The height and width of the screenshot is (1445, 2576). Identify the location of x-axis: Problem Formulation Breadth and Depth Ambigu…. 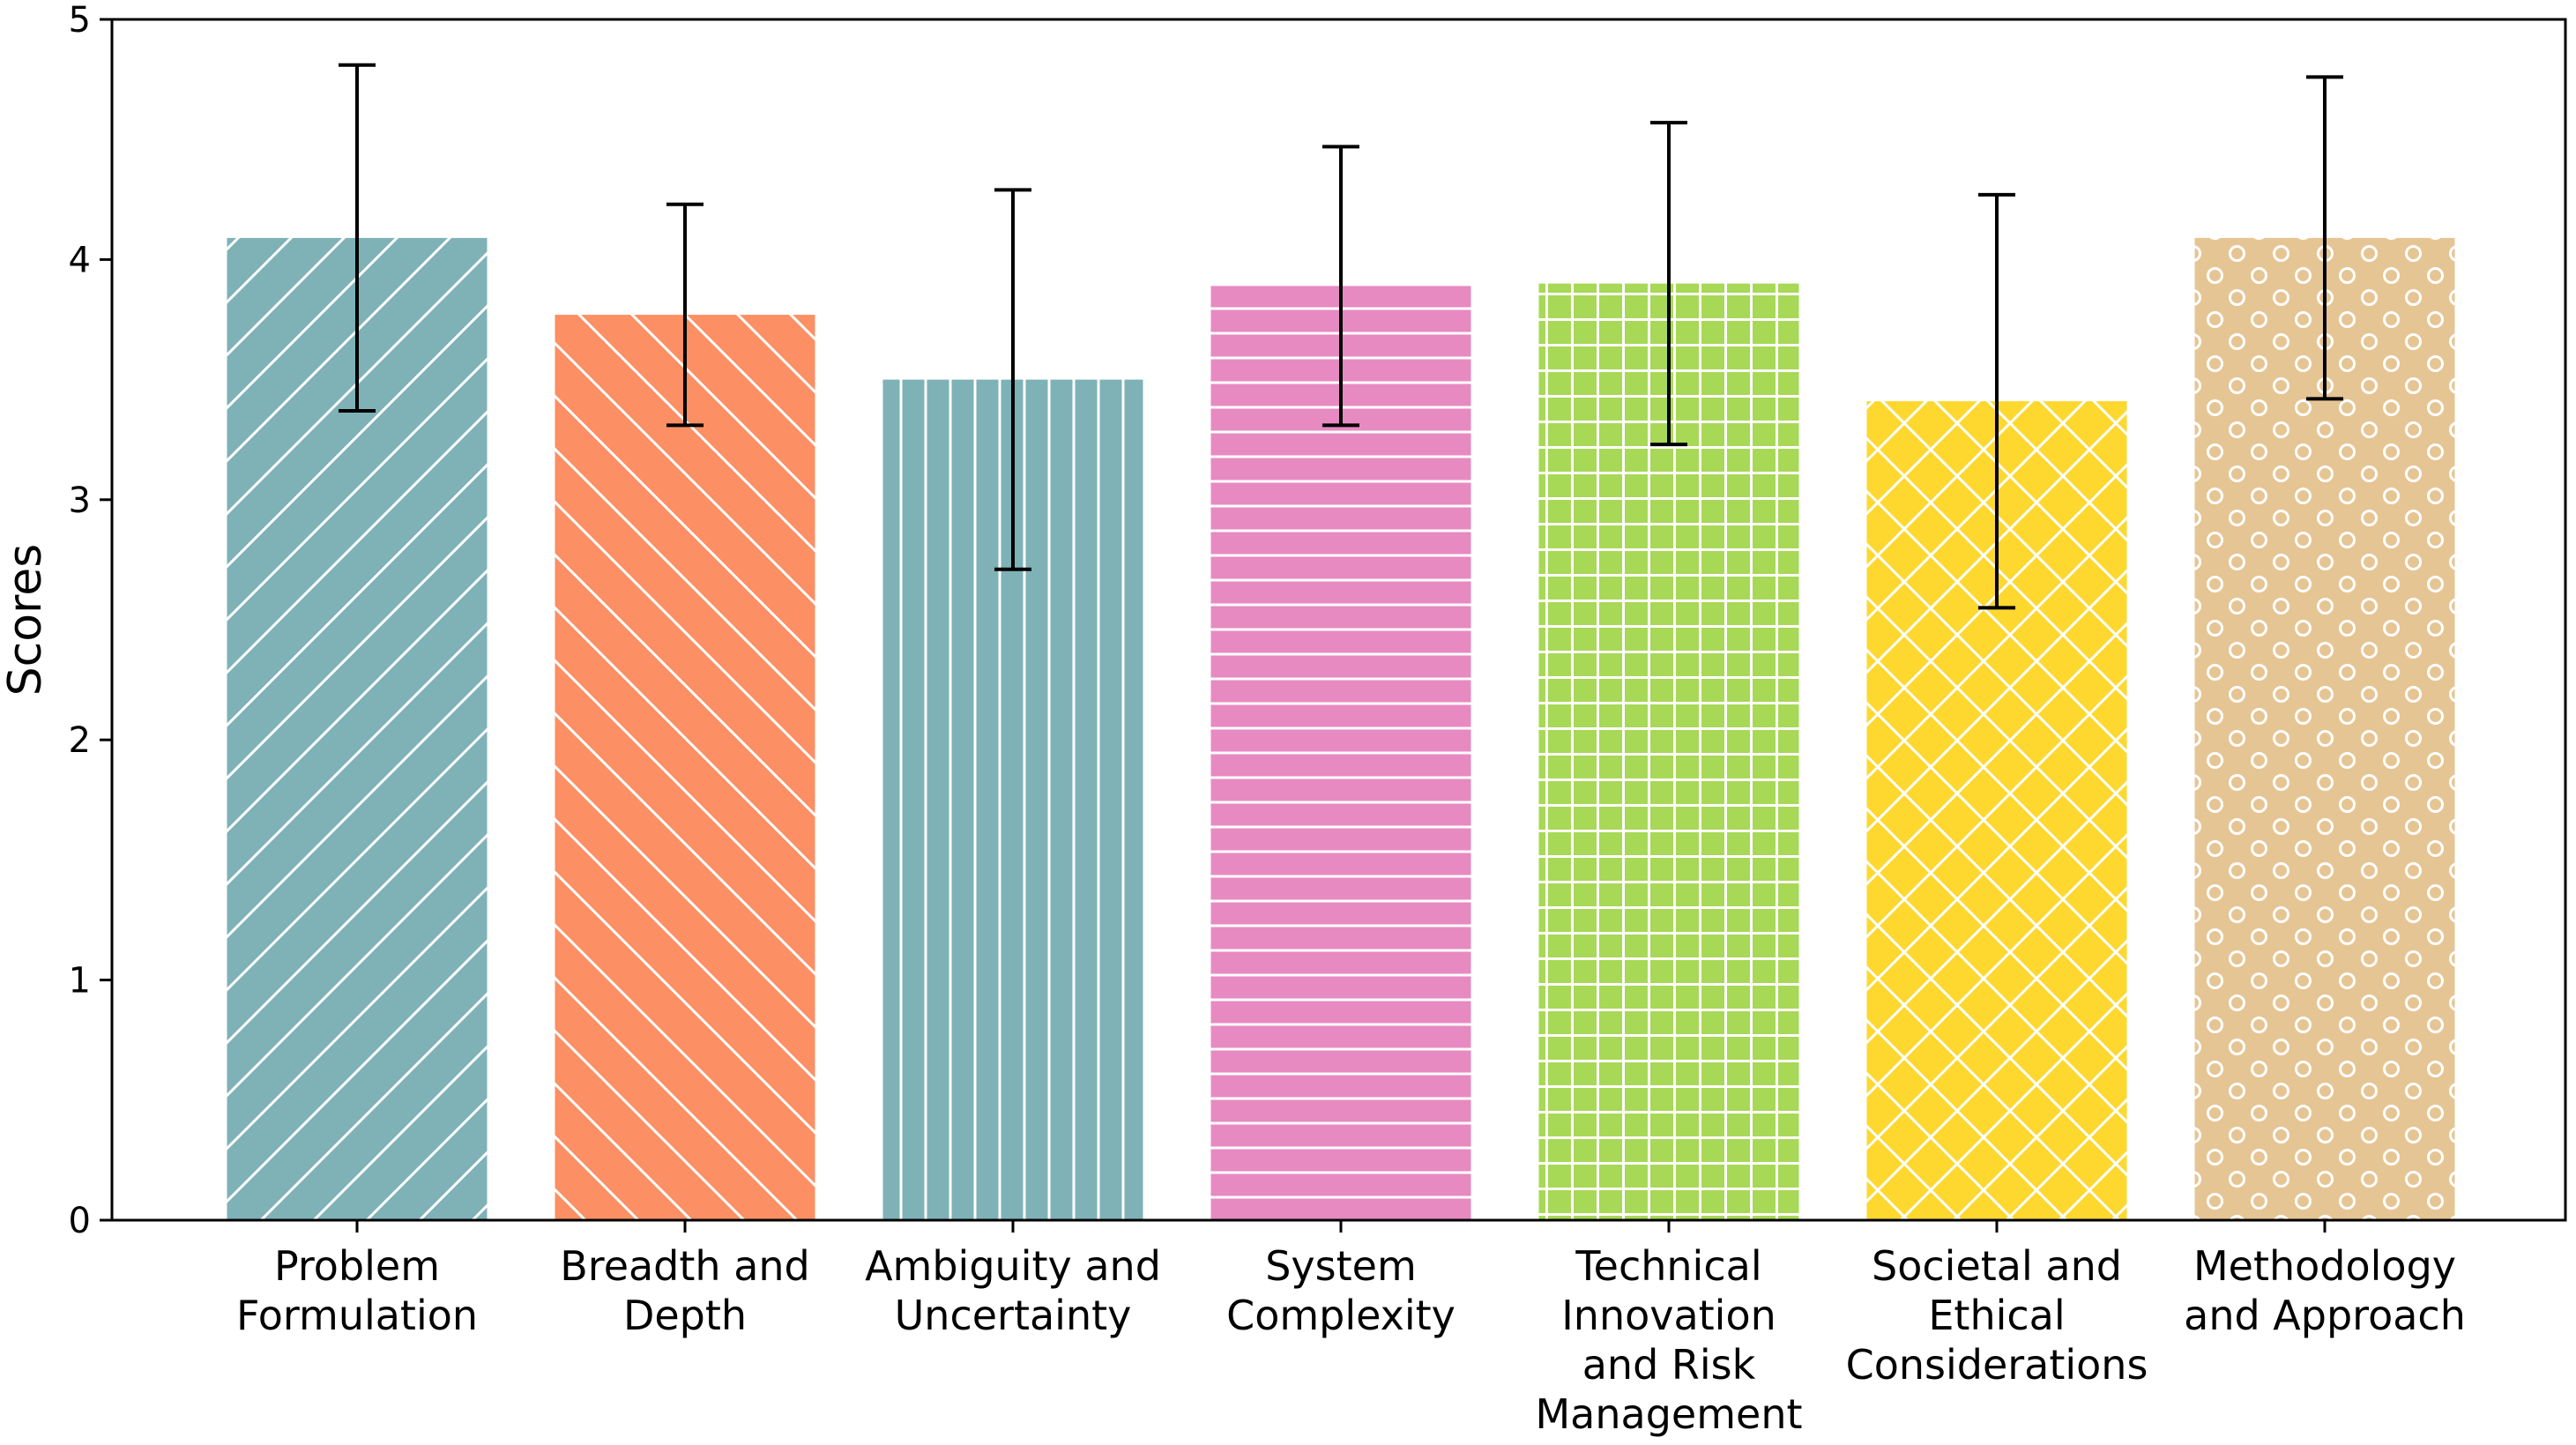
(1351, 1329).